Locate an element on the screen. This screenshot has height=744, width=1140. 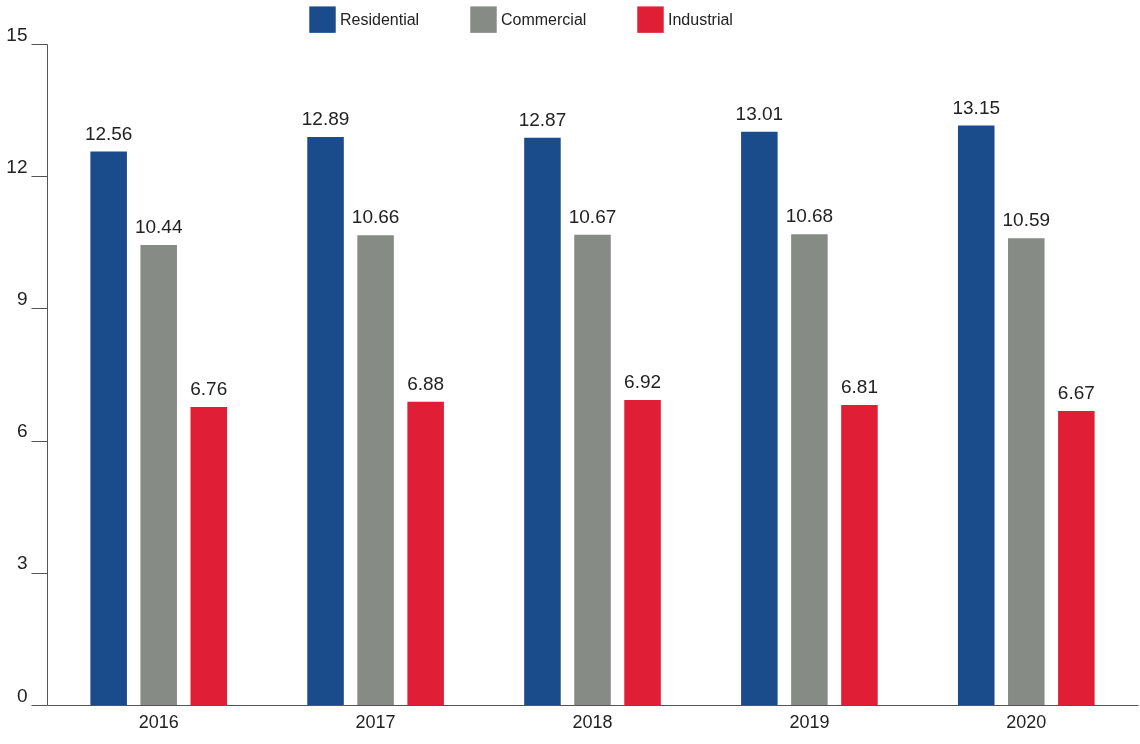
x-tick-label: 2017 is located at coordinates (375, 721).